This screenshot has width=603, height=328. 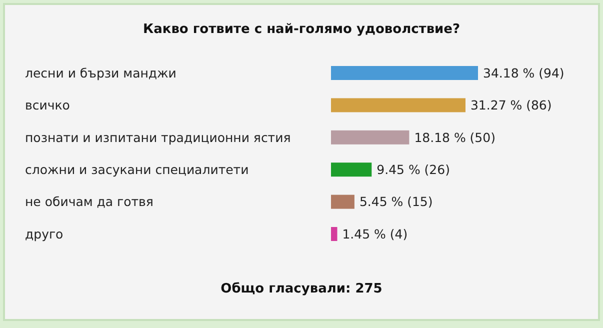 What do you see at coordinates (413, 169) in the screenshot?
I see `data-label: 9.45 % (26)` at bounding box center [413, 169].